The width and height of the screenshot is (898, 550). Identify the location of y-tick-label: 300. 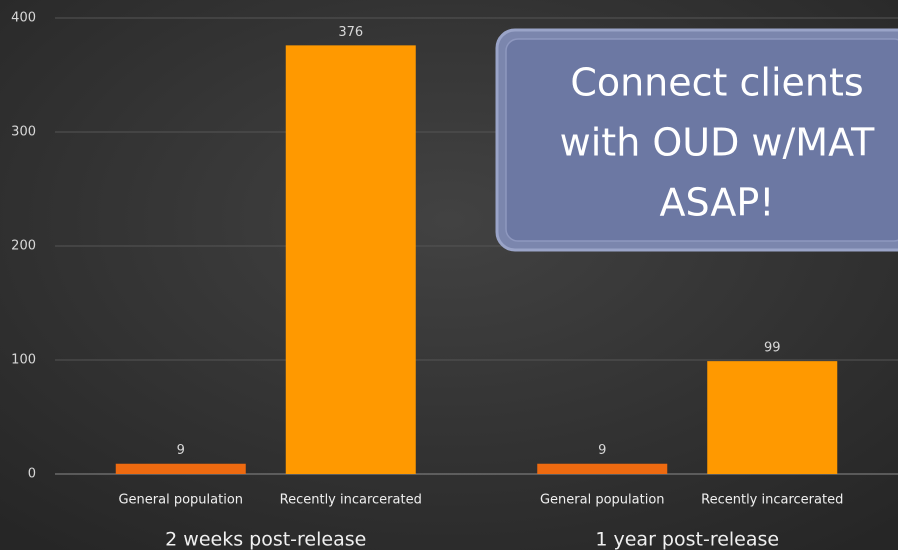
(23, 132).